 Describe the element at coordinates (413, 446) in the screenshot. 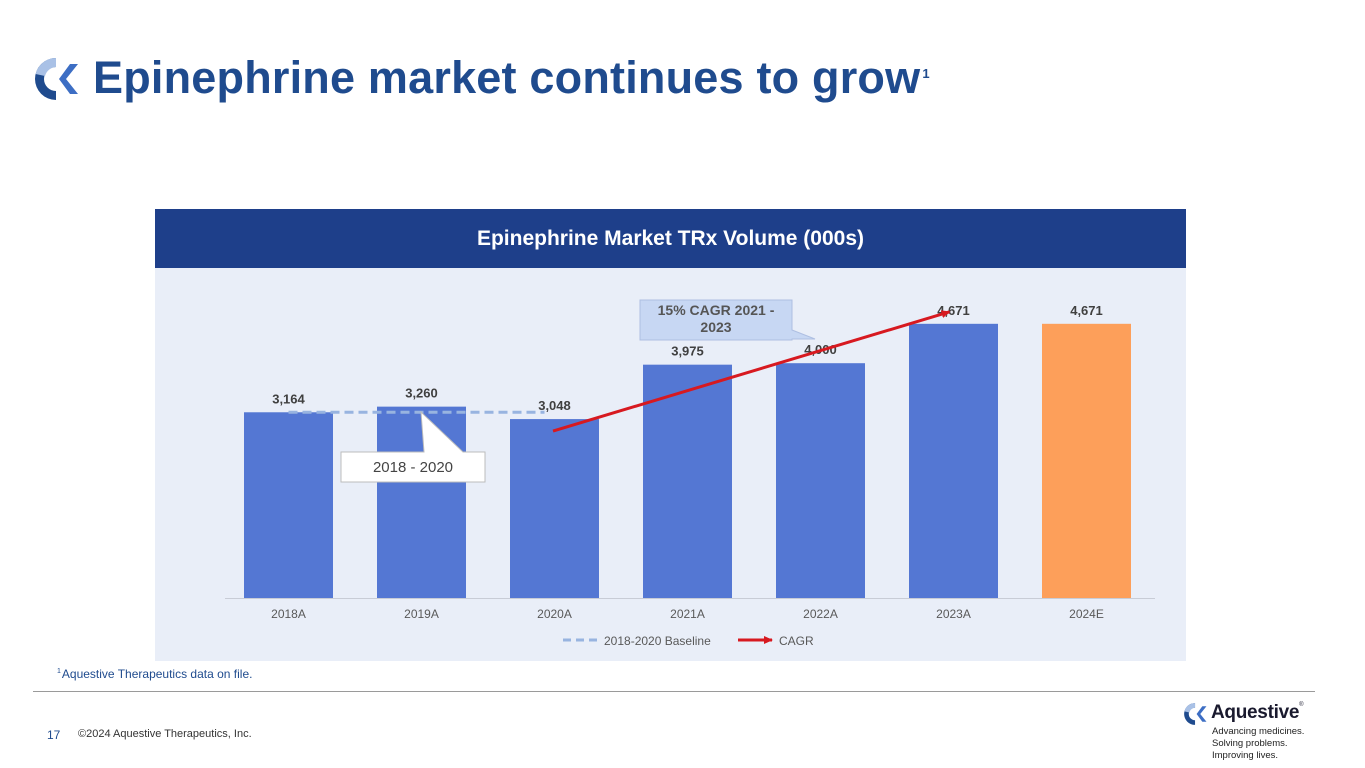

I see `baseline-callout-box` at that location.